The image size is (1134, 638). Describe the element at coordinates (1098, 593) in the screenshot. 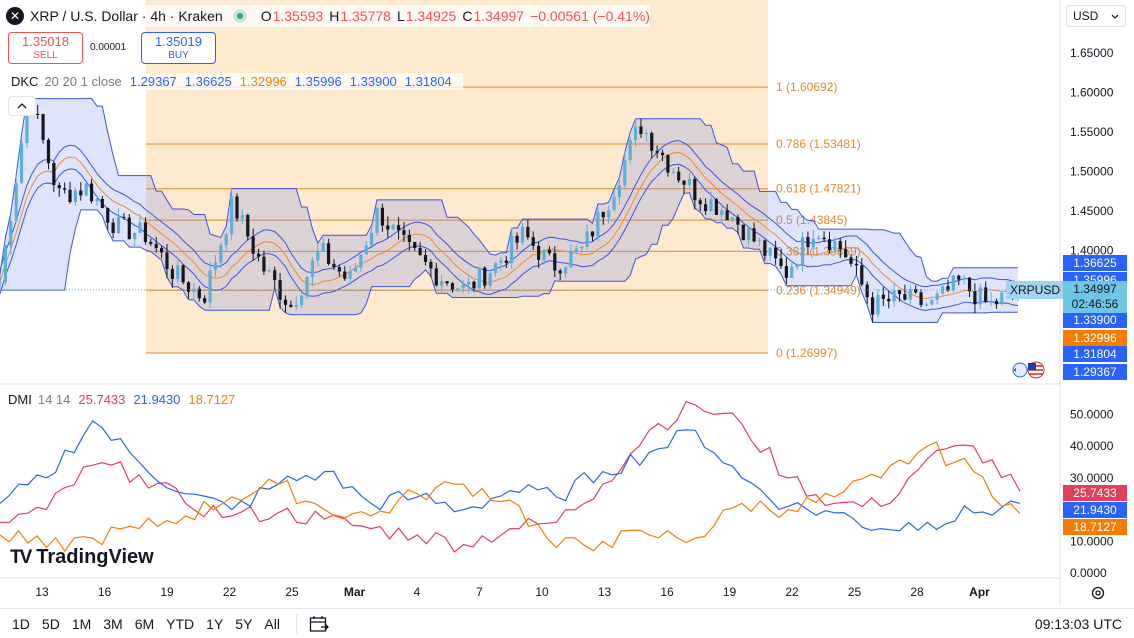

I see `gear-icon` at that location.